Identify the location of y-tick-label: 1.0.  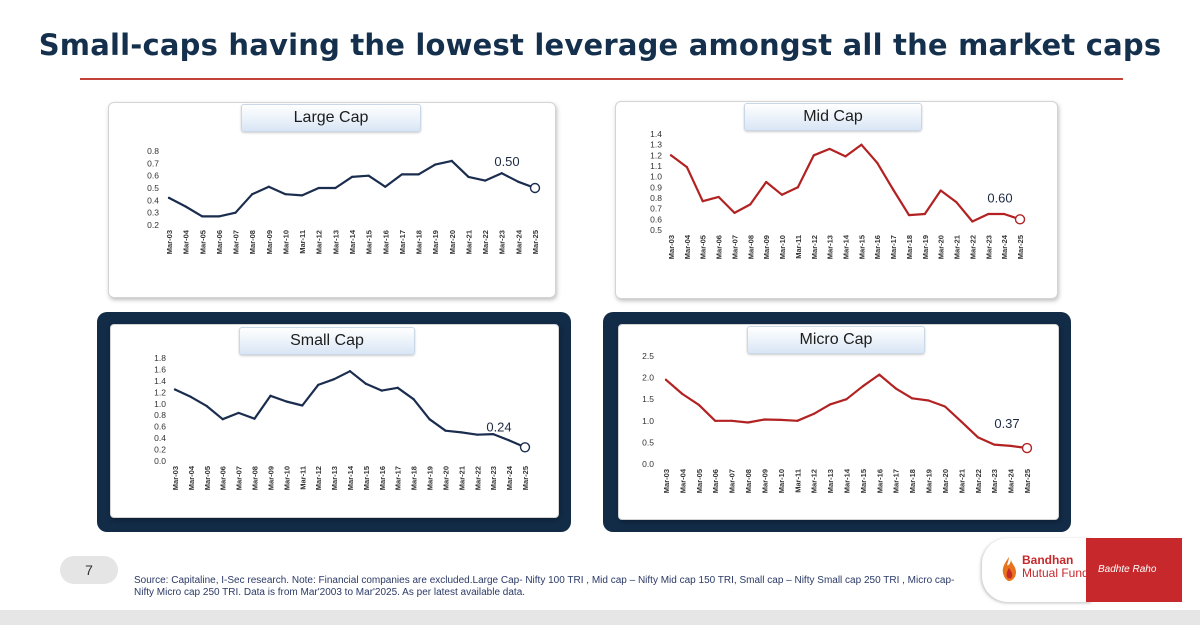
(656, 177).